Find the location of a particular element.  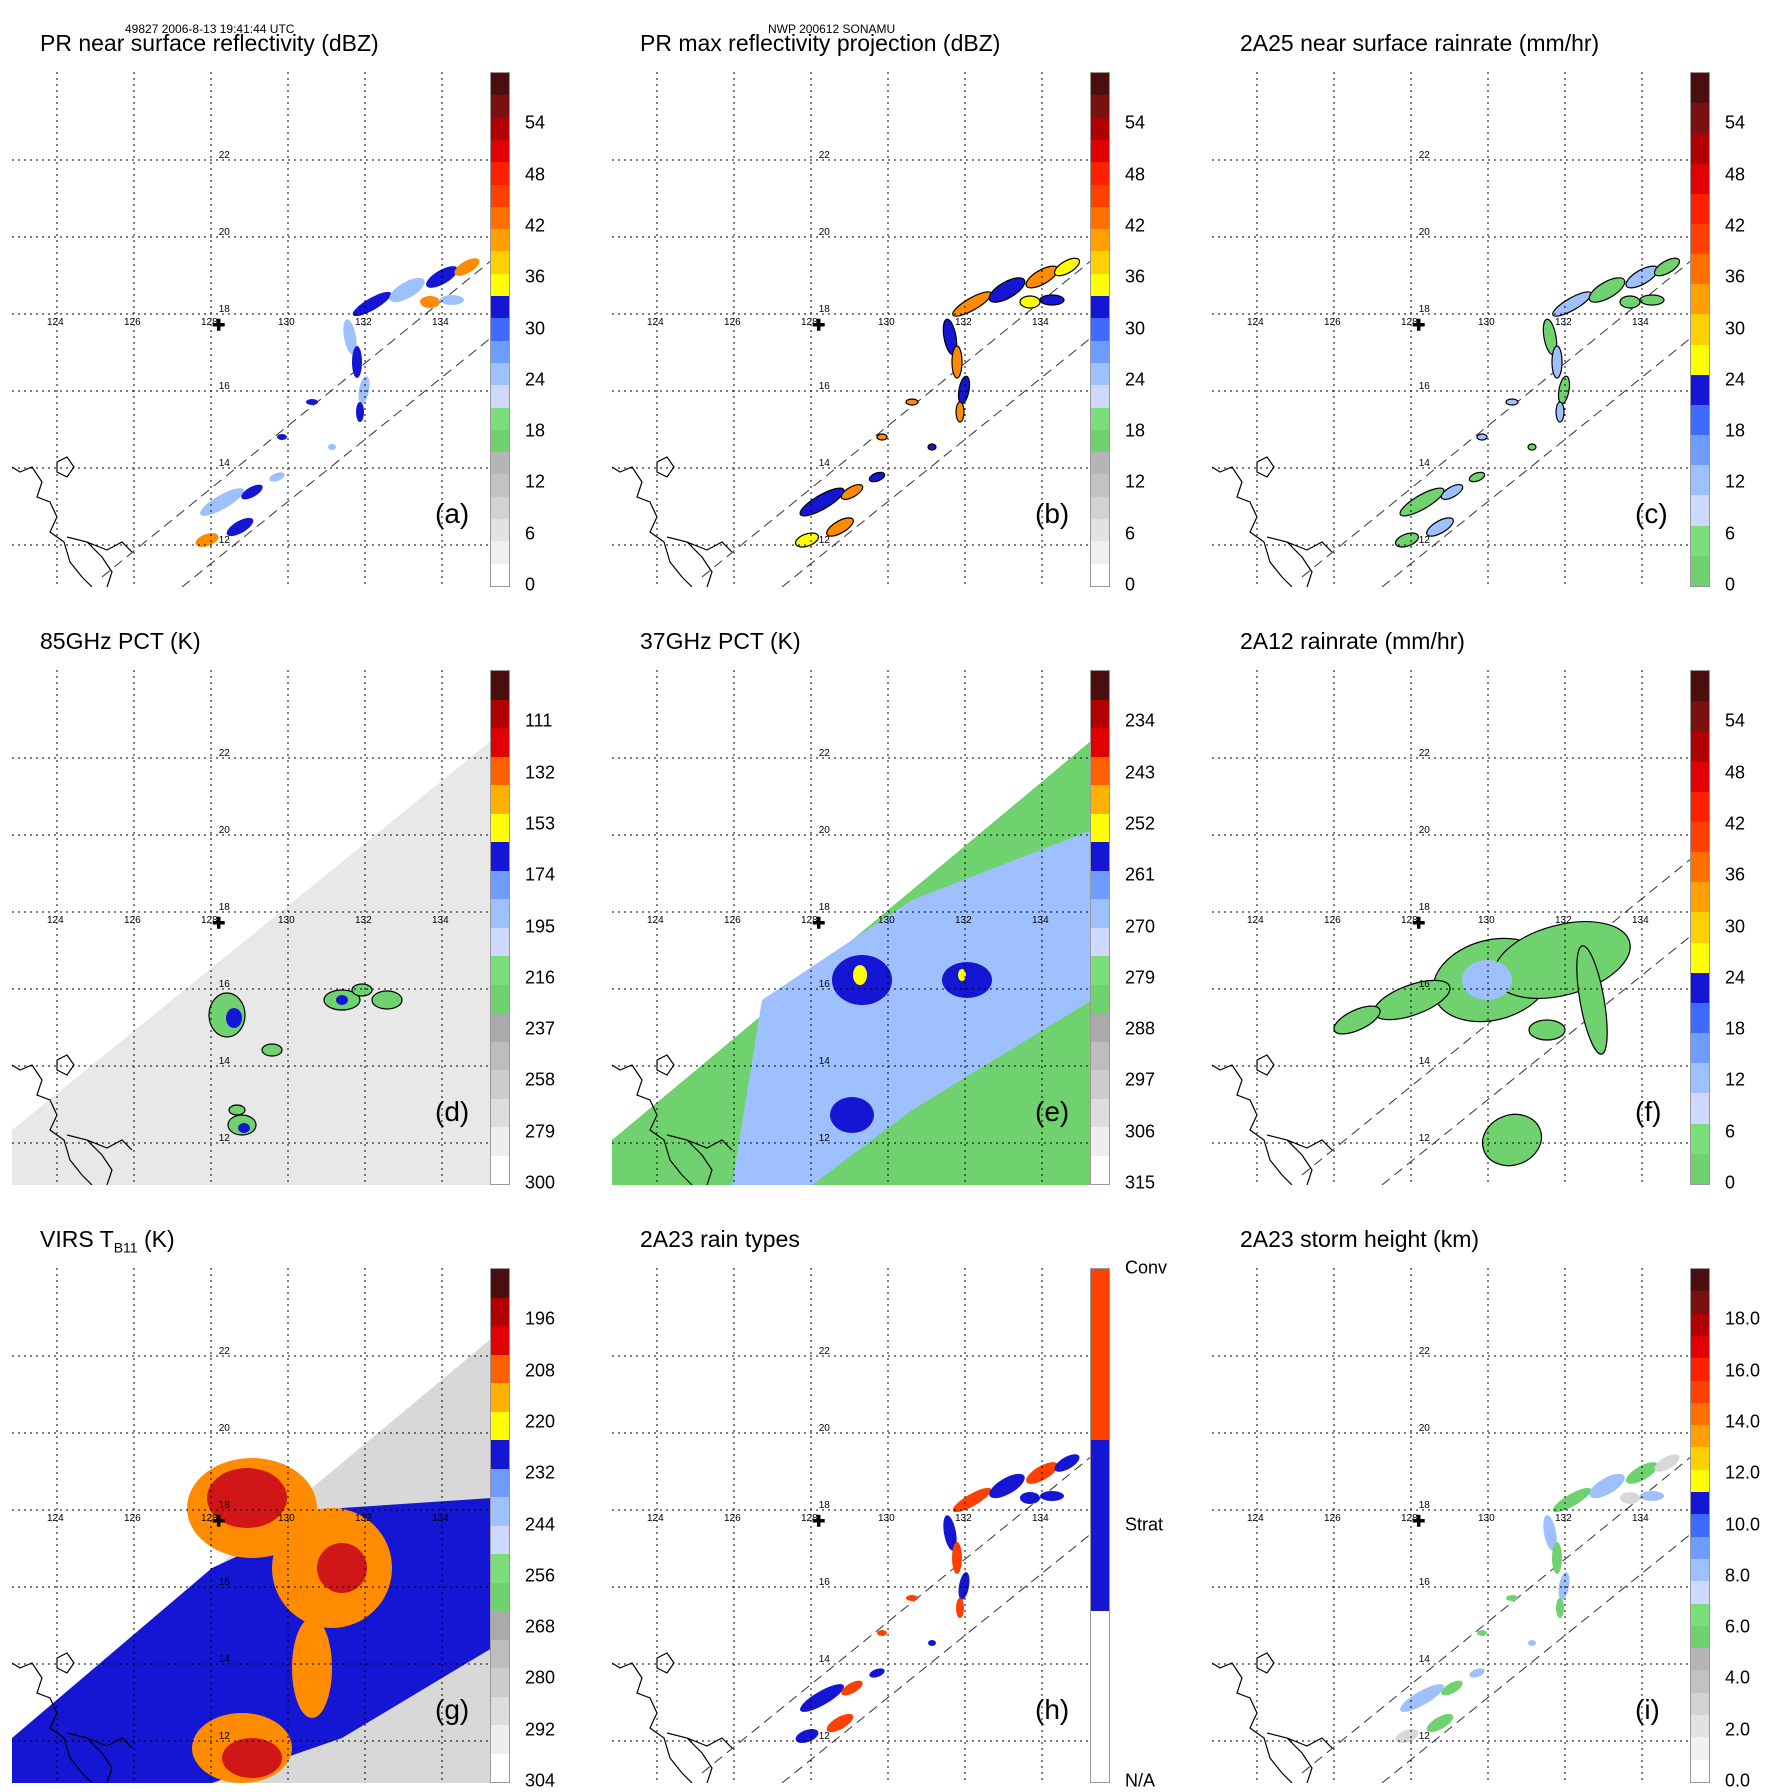

colorbar-tick-label: 30 is located at coordinates (1735, 328).